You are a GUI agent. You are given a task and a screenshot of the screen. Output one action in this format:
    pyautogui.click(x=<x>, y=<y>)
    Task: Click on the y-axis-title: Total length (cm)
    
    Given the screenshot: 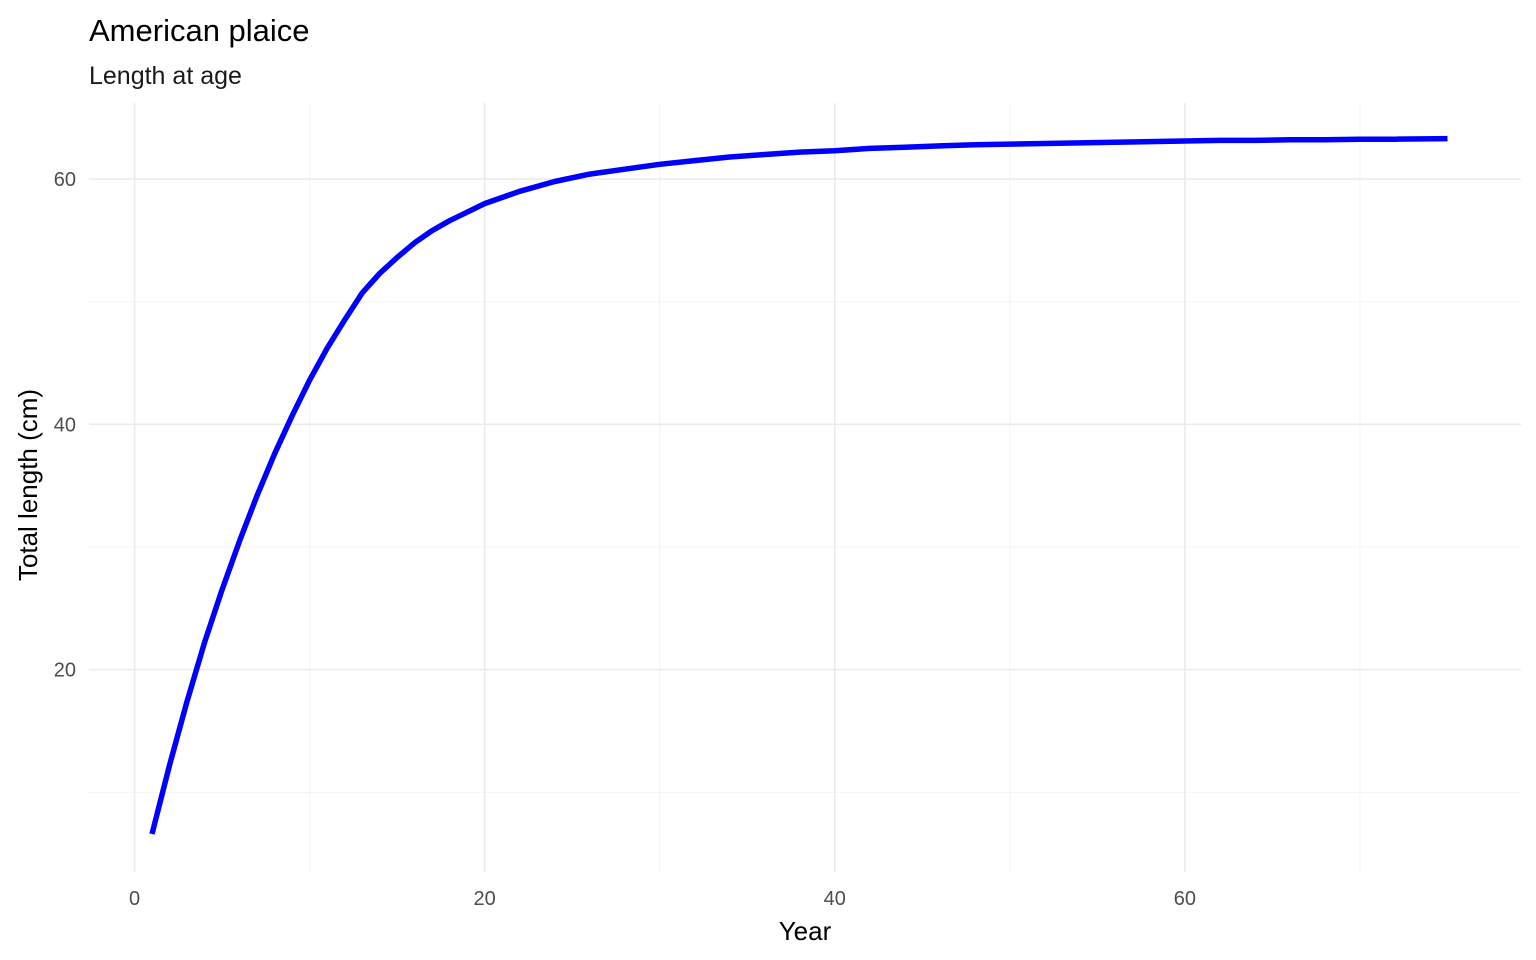 What is the action you would take?
    pyautogui.click(x=28, y=485)
    